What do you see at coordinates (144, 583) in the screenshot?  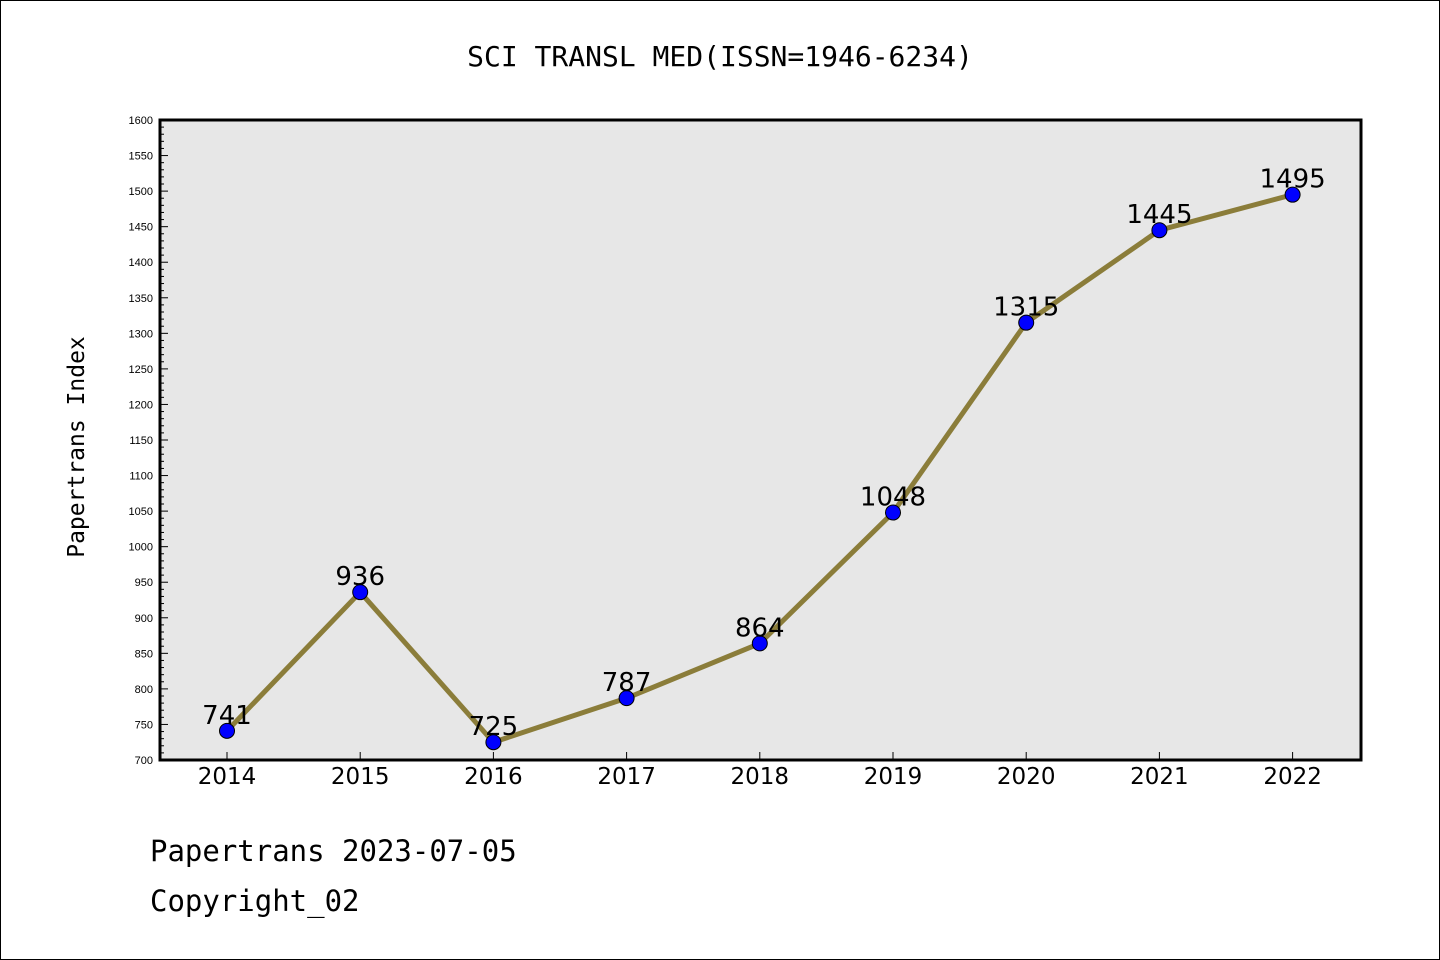 I see `y-tick-label: 950` at bounding box center [144, 583].